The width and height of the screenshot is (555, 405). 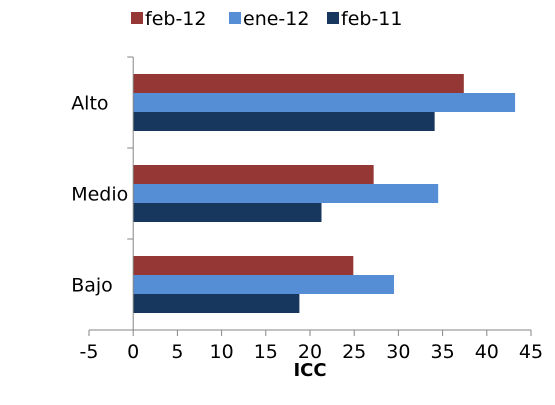 I want to click on x-tick-label-25: 25, so click(x=354, y=352).